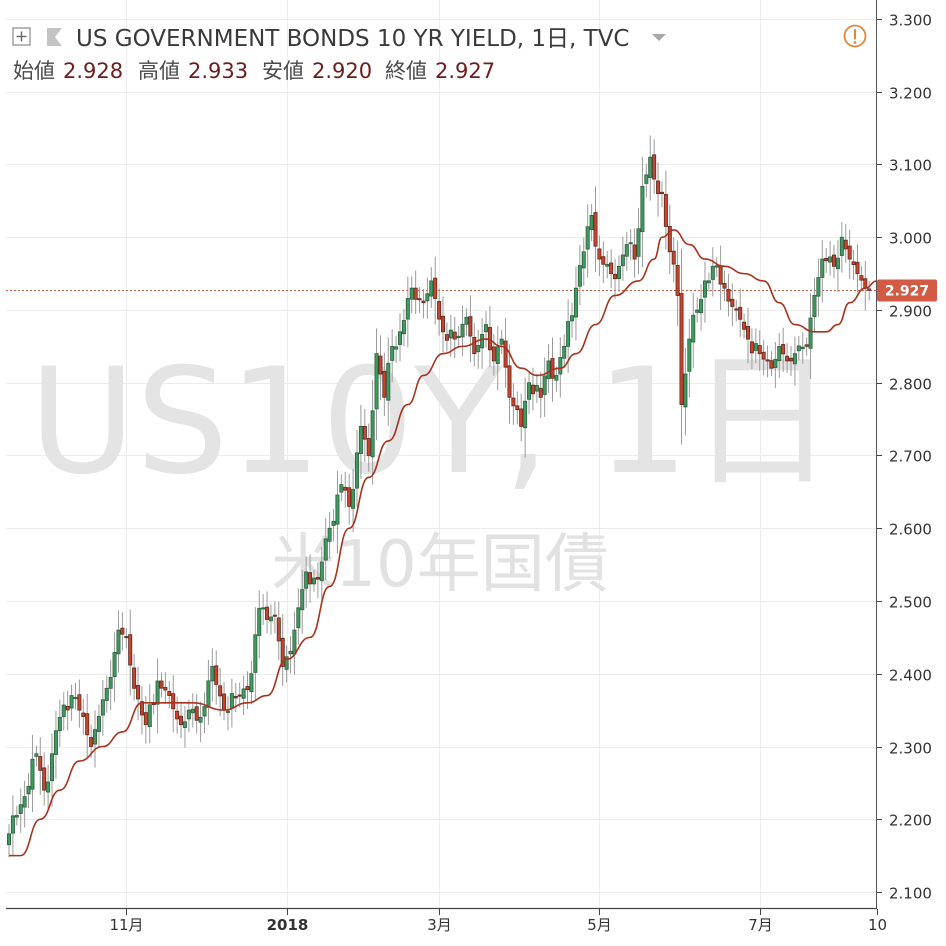  Describe the element at coordinates (21, 36) in the screenshot. I see `expand-button` at that location.